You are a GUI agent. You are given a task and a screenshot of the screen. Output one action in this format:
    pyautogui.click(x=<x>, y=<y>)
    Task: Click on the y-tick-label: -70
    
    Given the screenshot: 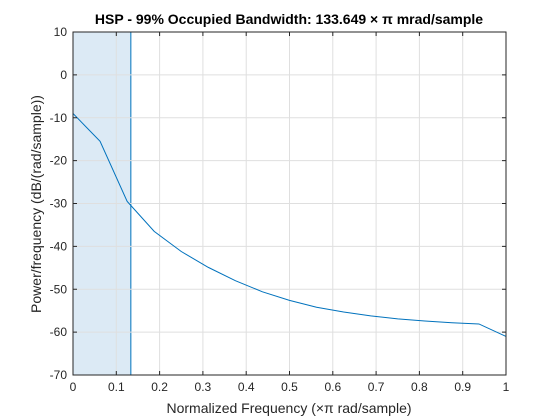 What is the action you would take?
    pyautogui.click(x=59, y=375)
    